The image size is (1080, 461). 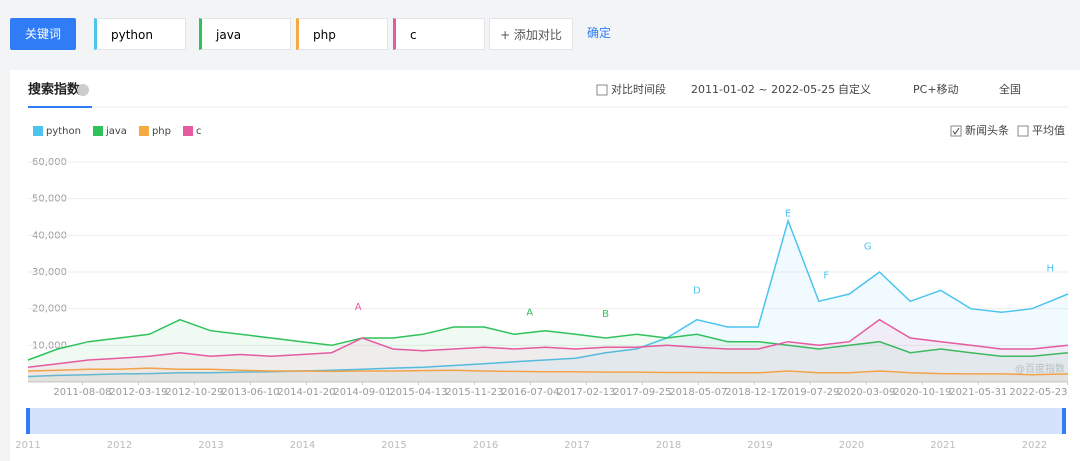 I want to click on x-tick-label: 2018-05-07, so click(x=698, y=392).